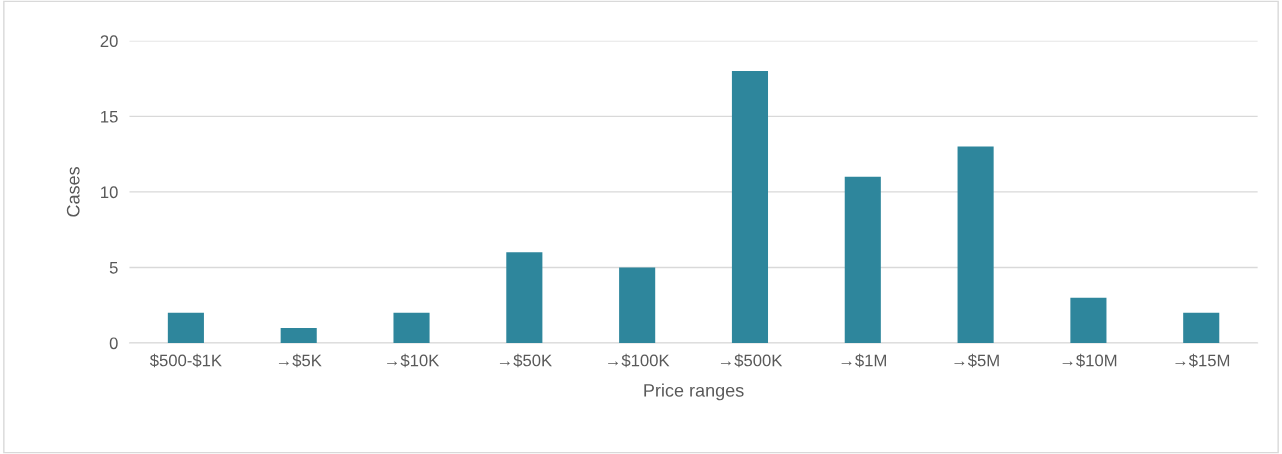  What do you see at coordinates (109, 192) in the screenshot?
I see `y-tick-label: 10` at bounding box center [109, 192].